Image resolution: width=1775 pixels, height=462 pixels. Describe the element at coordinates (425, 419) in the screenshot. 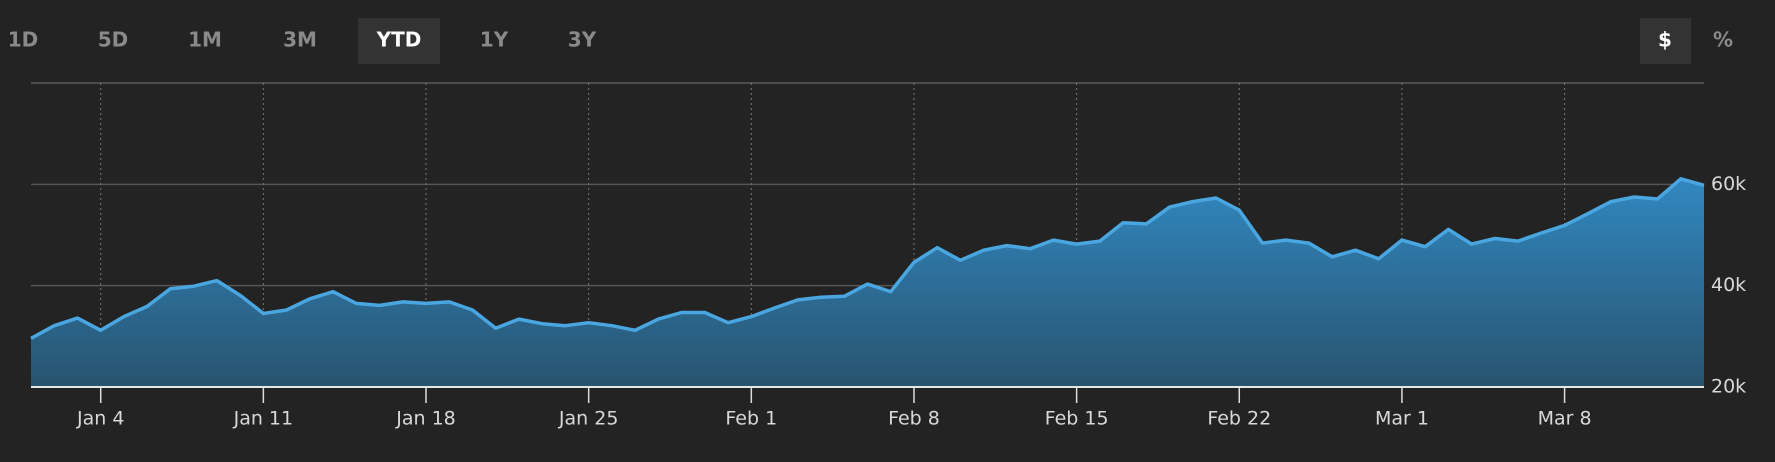

I see `x-tick-label: Jan 18` at that location.